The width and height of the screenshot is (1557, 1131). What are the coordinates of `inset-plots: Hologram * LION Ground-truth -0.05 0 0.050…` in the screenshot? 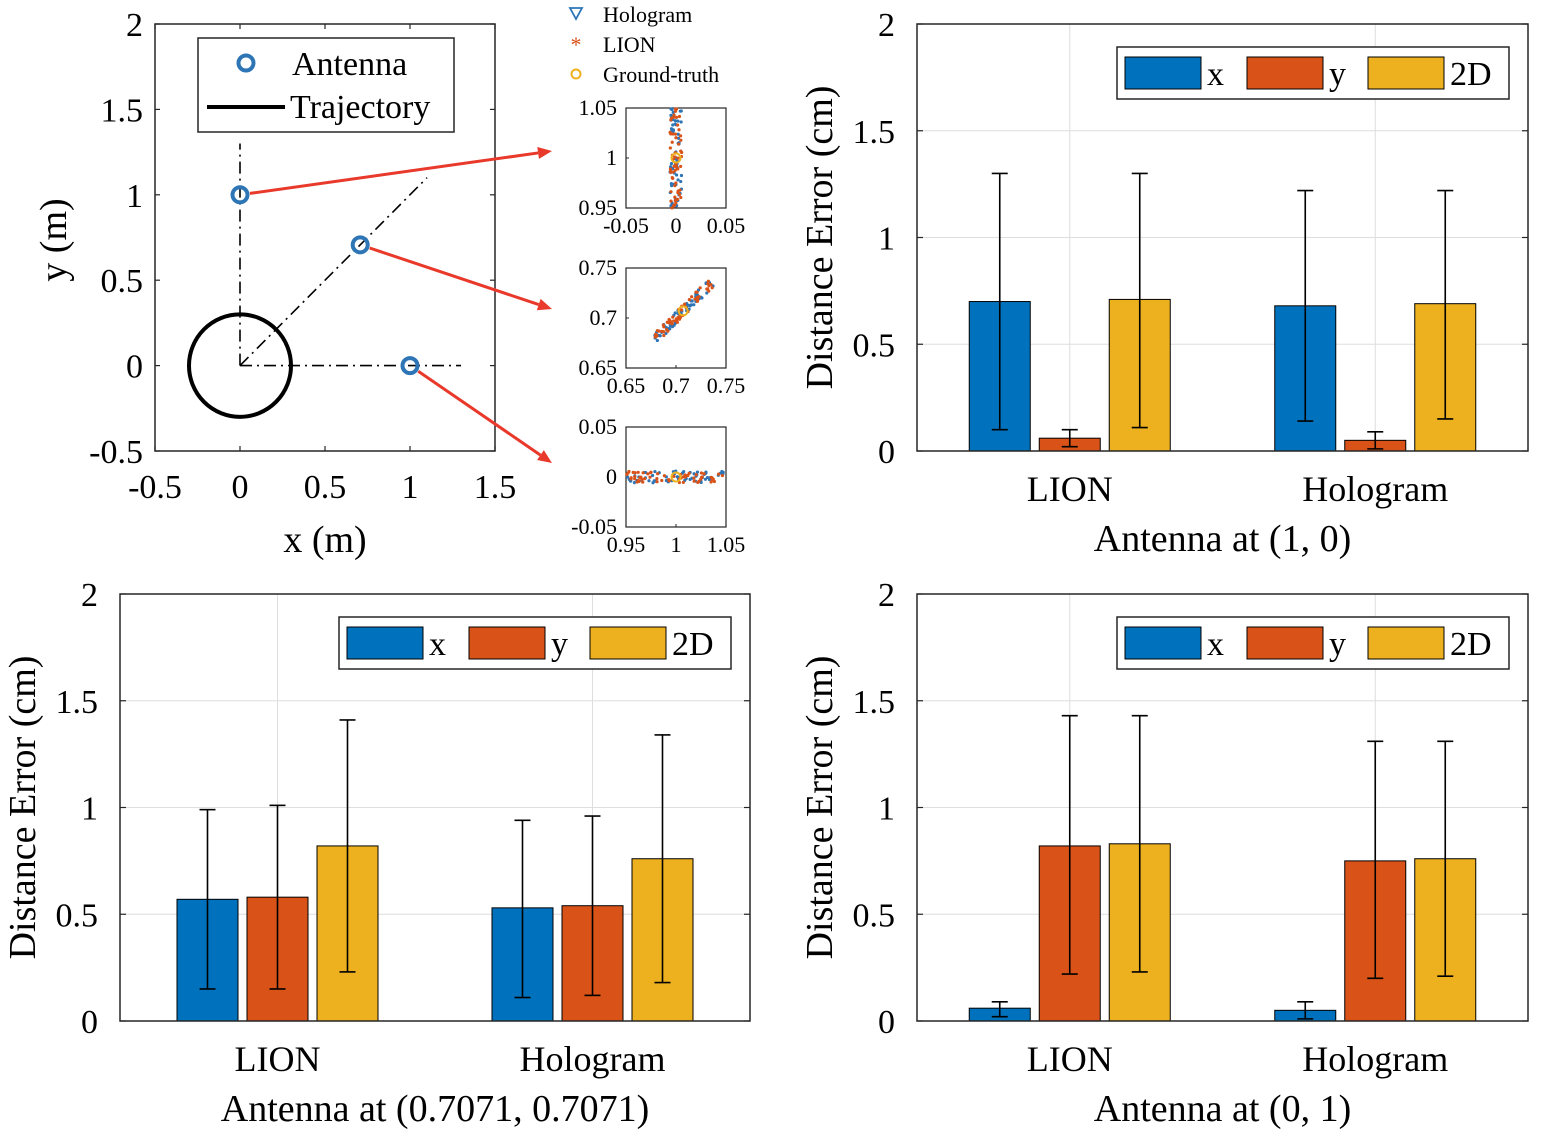 It's located at (657, 279).